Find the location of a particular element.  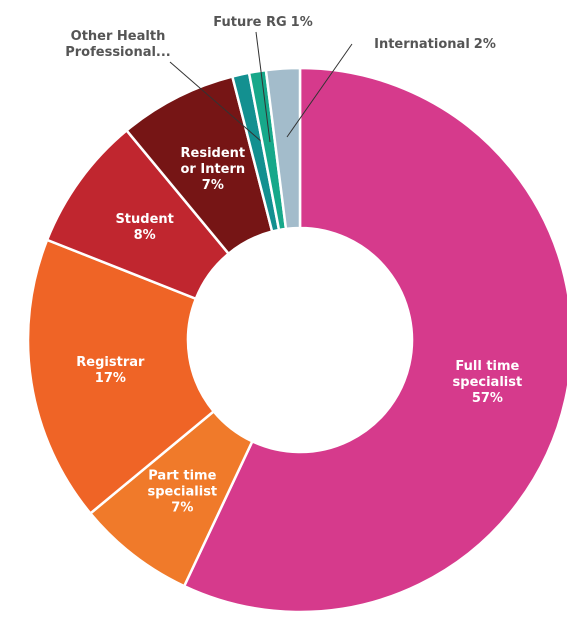

category-label: Future RG is located at coordinates (249, 22).